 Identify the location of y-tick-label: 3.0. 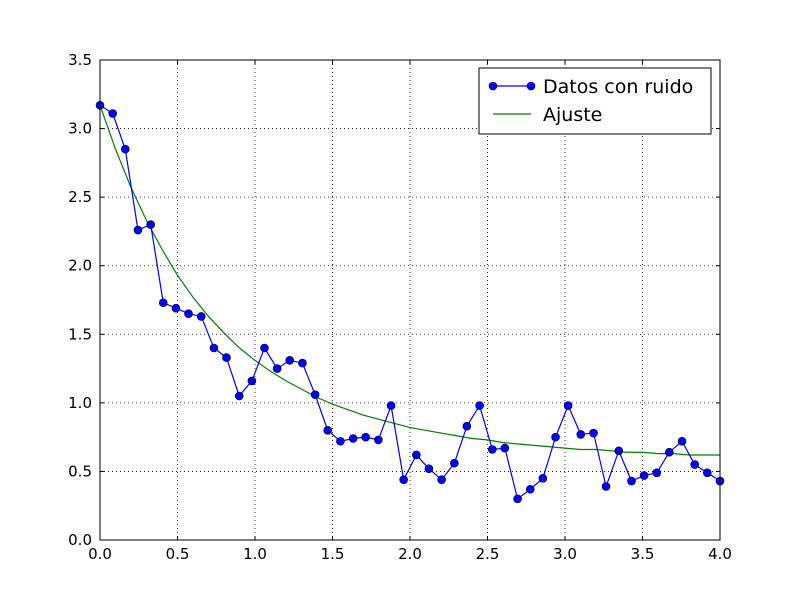
(80, 129).